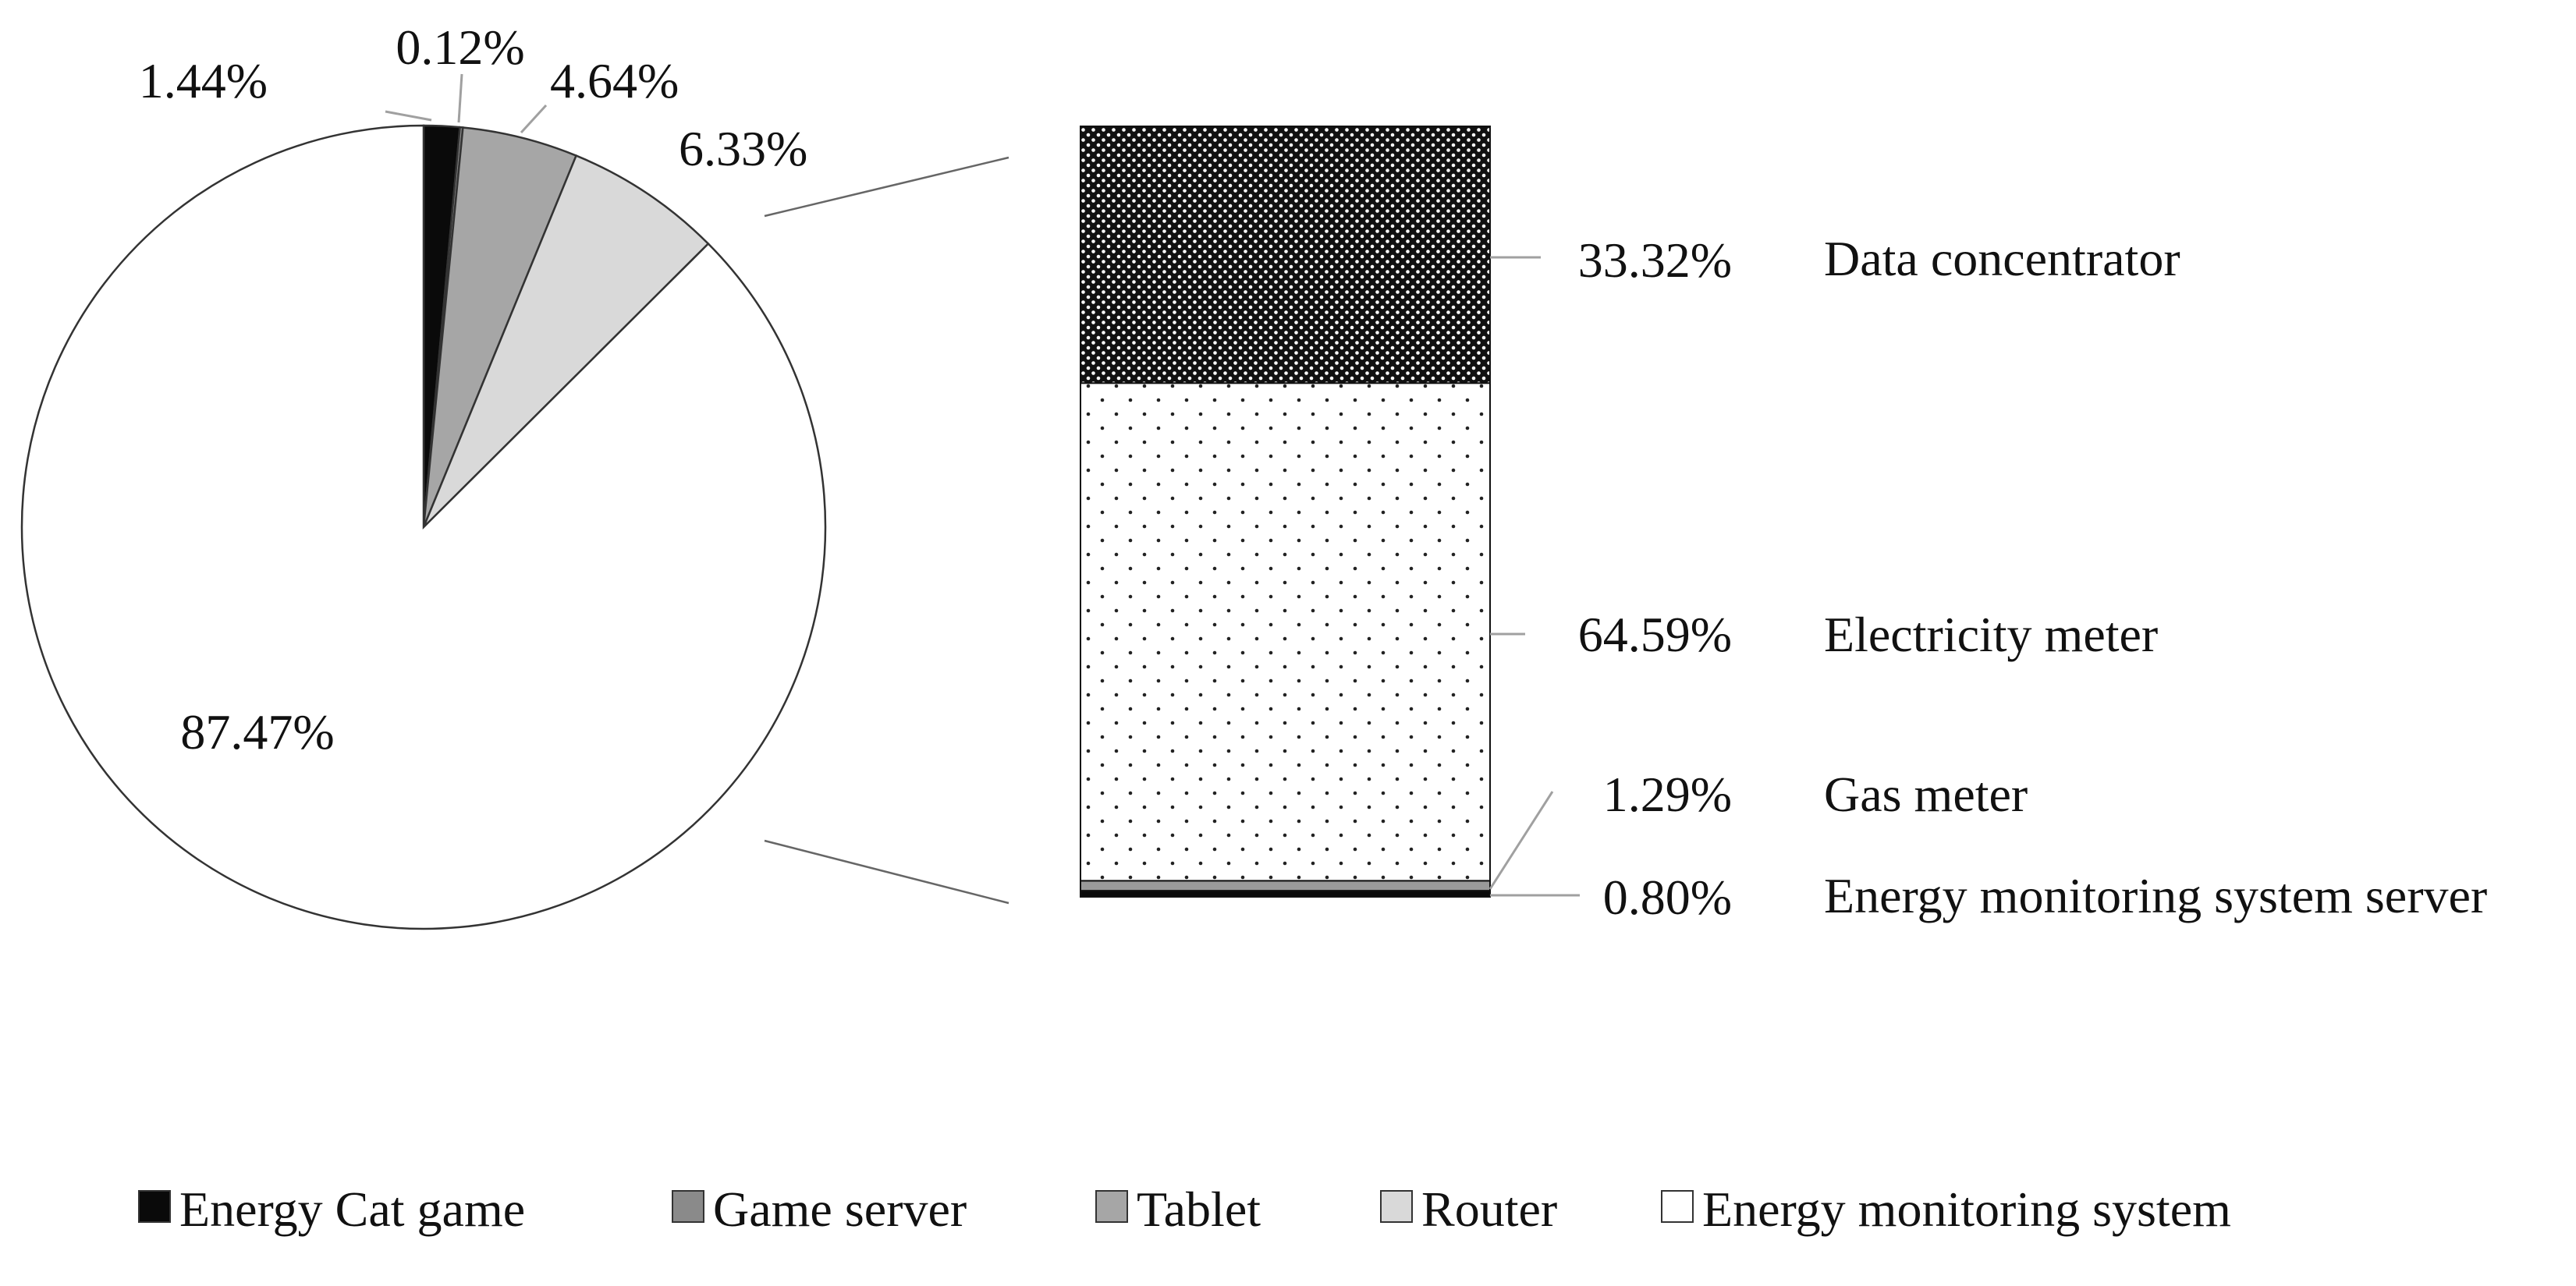 The width and height of the screenshot is (2576, 1286). Describe the element at coordinates (1677, 1206) in the screenshot. I see `legend-swatch-energy-monitoring-system` at that location.